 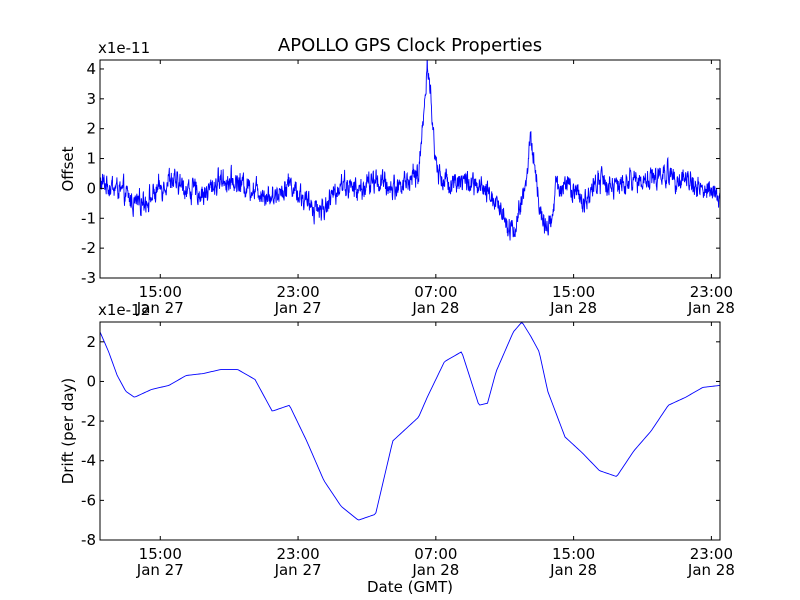 What do you see at coordinates (91, 129) in the screenshot?
I see `offset-y-tick-label: 2` at bounding box center [91, 129].